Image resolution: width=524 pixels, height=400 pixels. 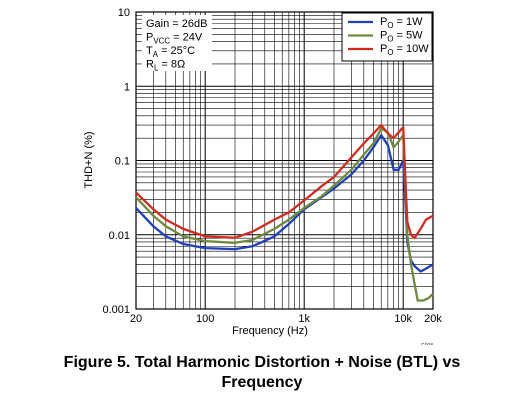 I want to click on y-axis-label: THD+N (%), so click(x=89, y=159).